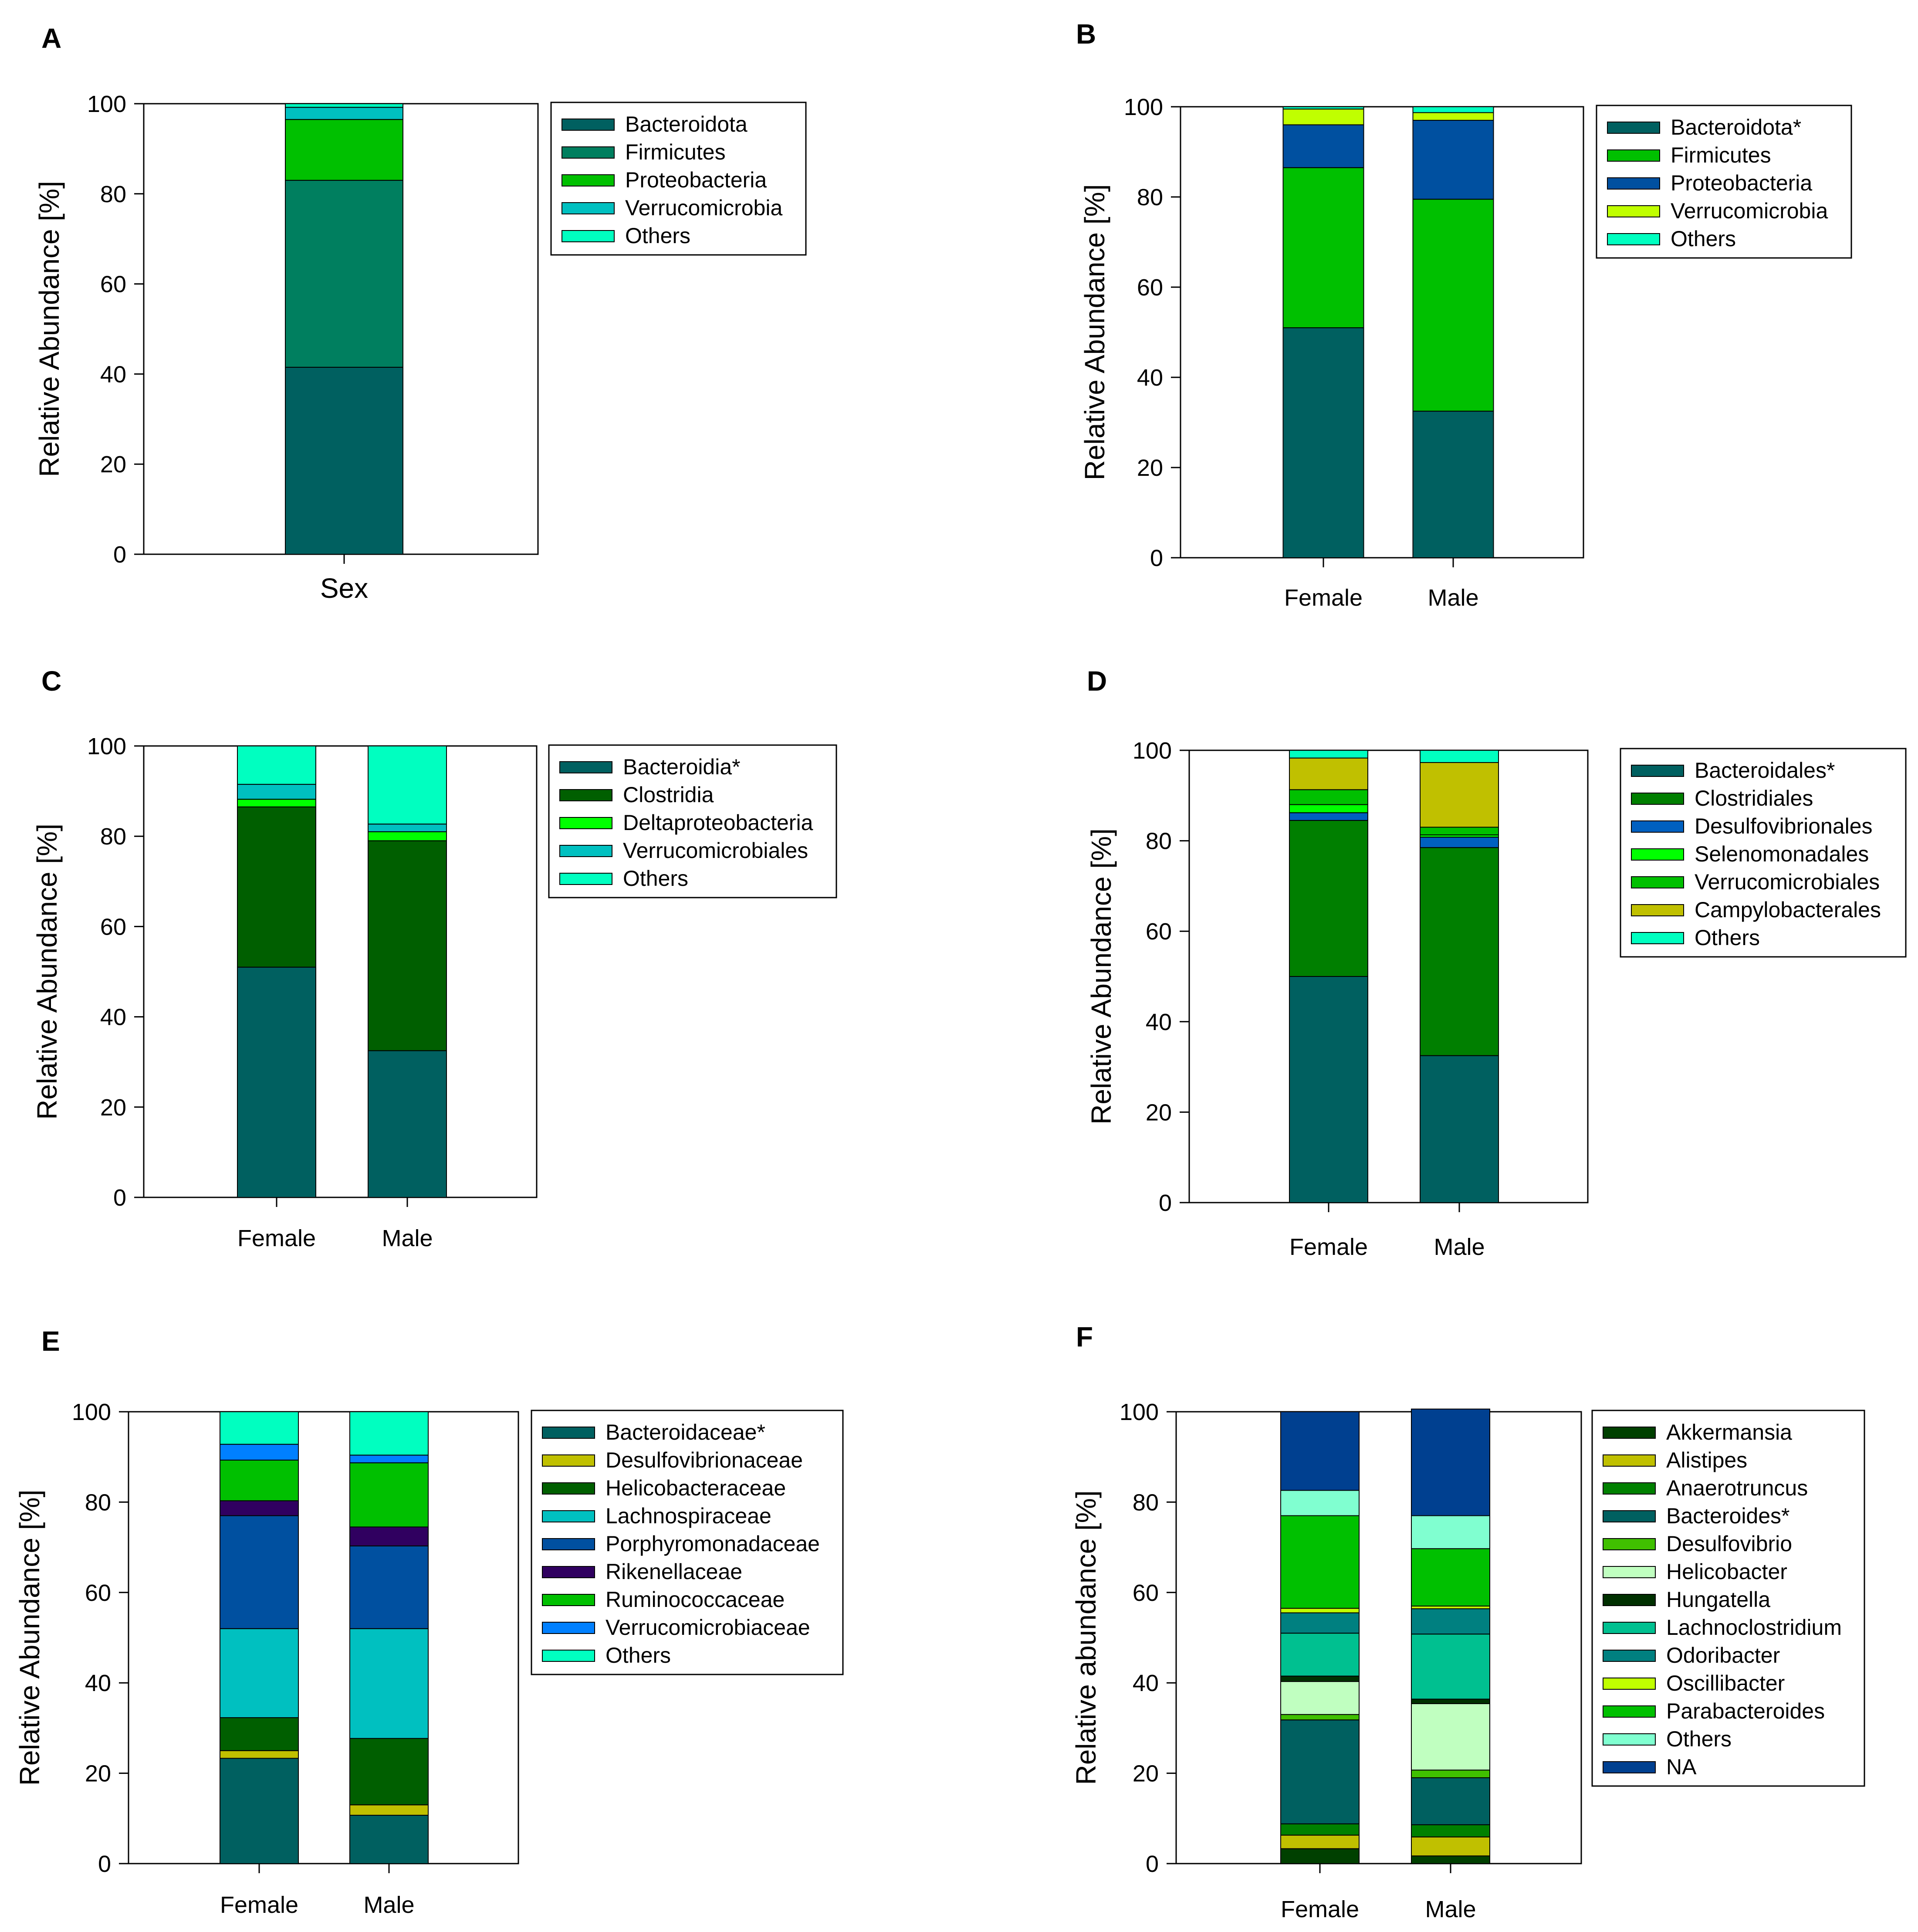 The image size is (1918, 1932). I want to click on legend-label-anaerotruncus: Anaerotruncus, so click(1737, 1488).